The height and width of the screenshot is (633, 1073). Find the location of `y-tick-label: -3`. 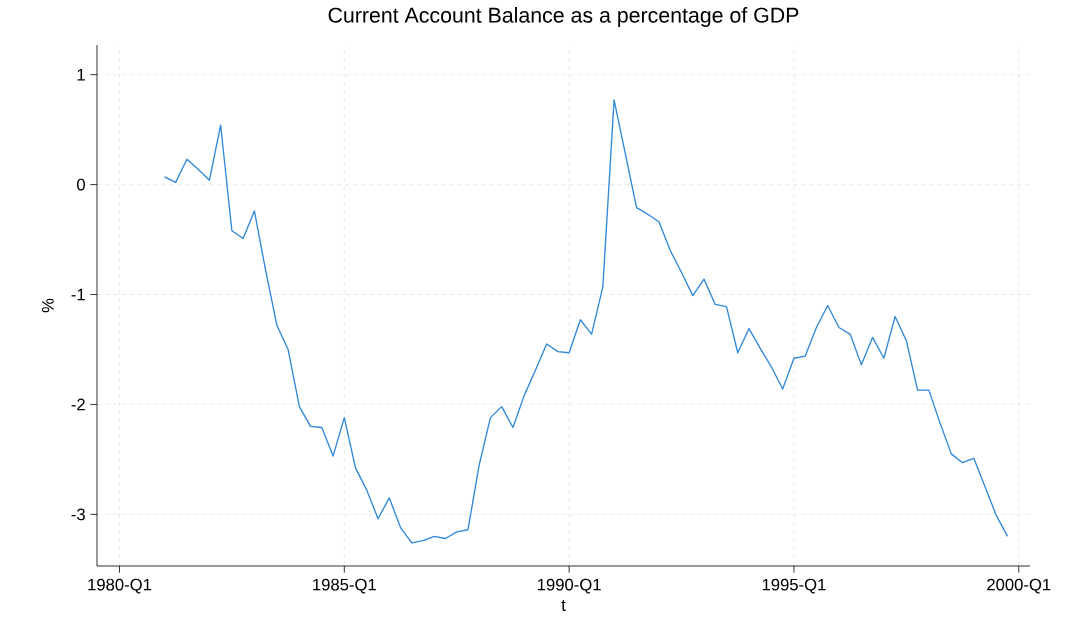

y-tick-label: -3 is located at coordinates (78, 514).